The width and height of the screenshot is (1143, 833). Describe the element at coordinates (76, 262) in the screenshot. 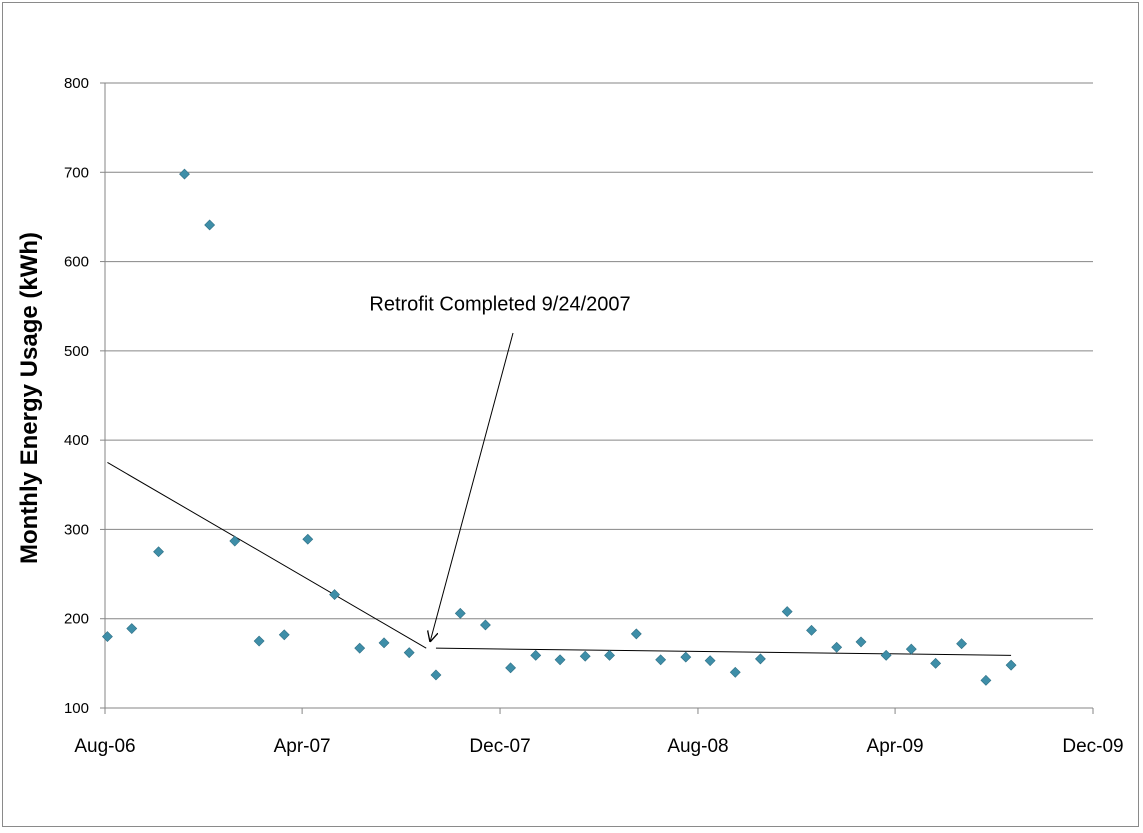

I see `y-tick-label-600: 600` at that location.